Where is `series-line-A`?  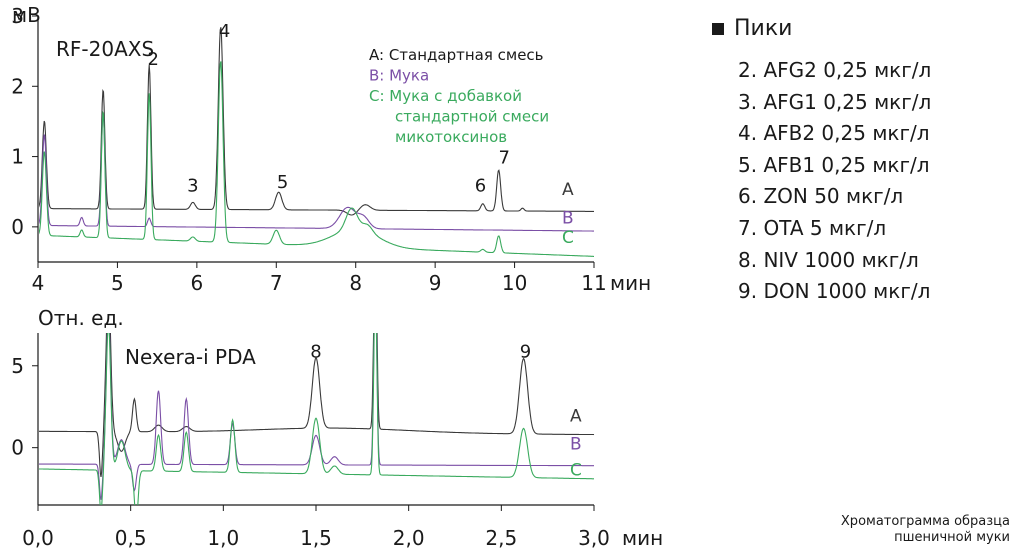 series-line-A is located at coordinates (317, 405).